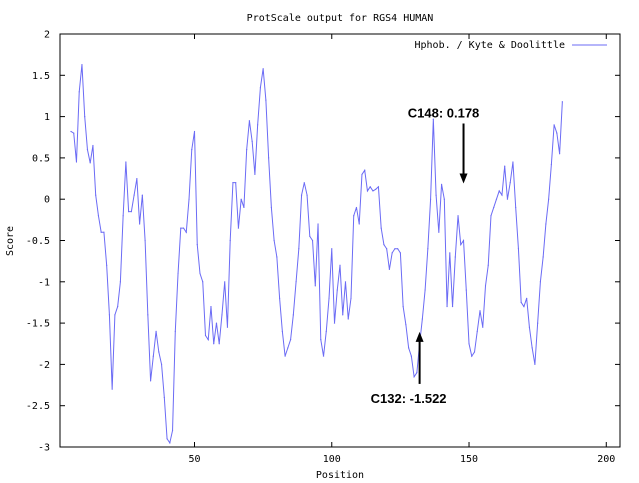 The image size is (639, 483). What do you see at coordinates (444, 144) in the screenshot?
I see `annotation-c148: C148: 0.178` at bounding box center [444, 144].